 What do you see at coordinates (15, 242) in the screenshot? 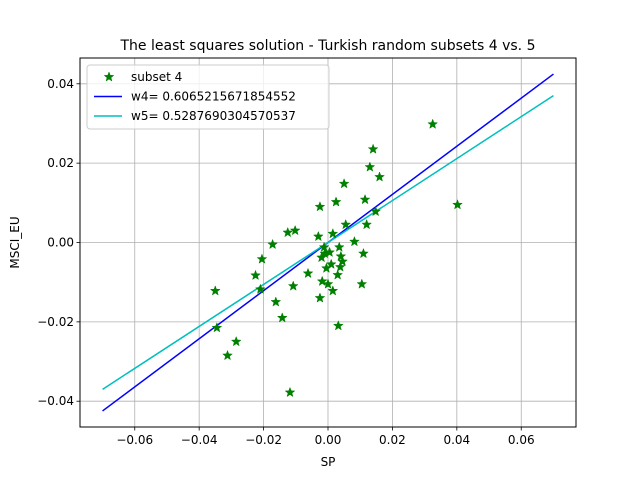
I see `y-axis-label: MSCI_EU` at bounding box center [15, 242].